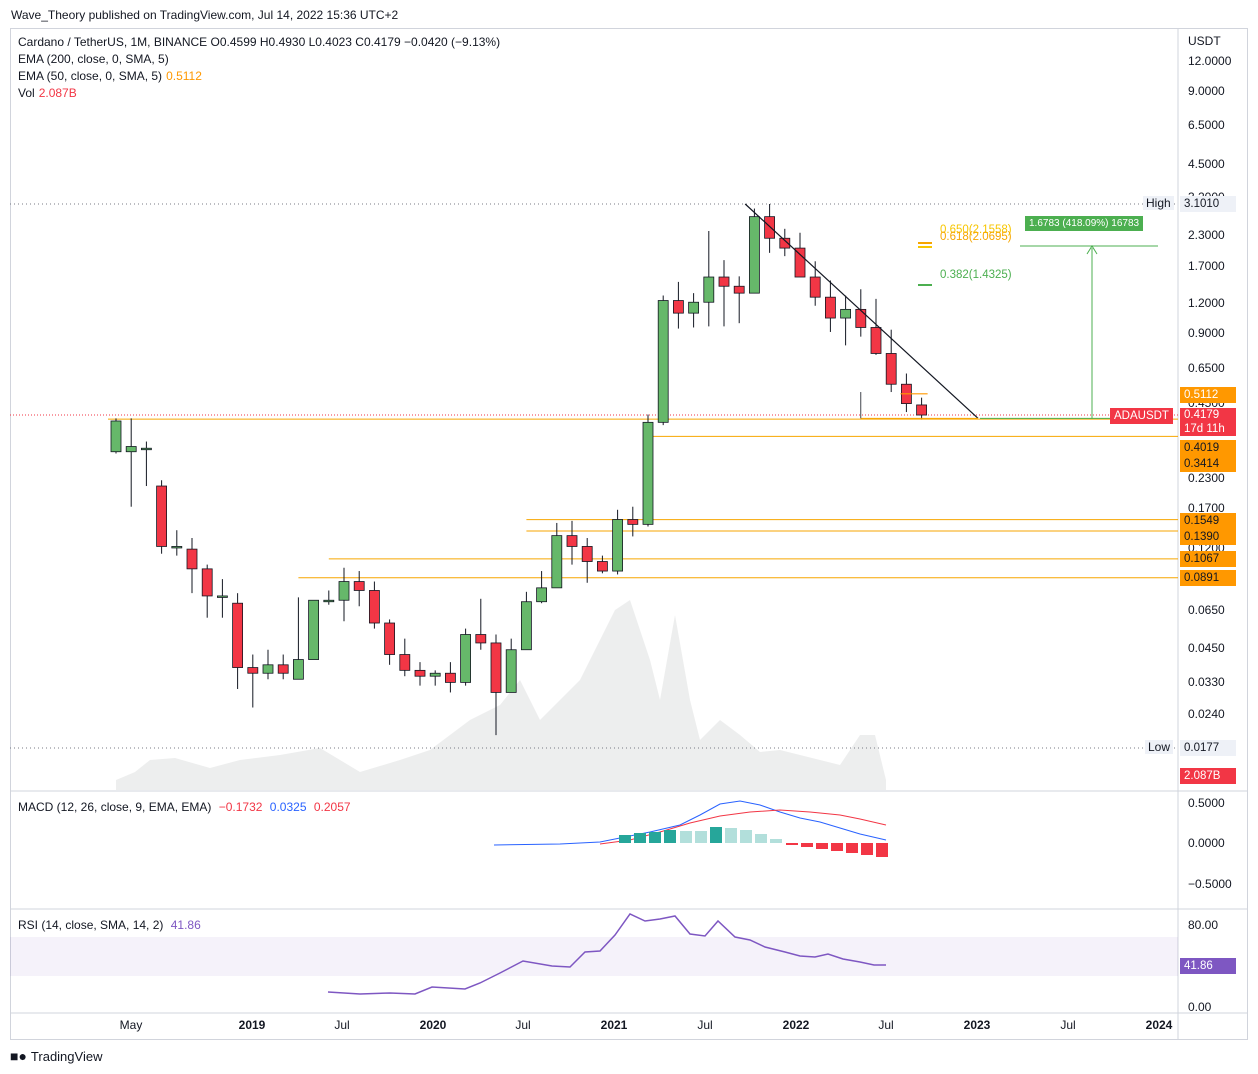 Image resolution: width=1258 pixels, height=1074 pixels. What do you see at coordinates (977, 1025) in the screenshot?
I see `time-label: 2023` at bounding box center [977, 1025].